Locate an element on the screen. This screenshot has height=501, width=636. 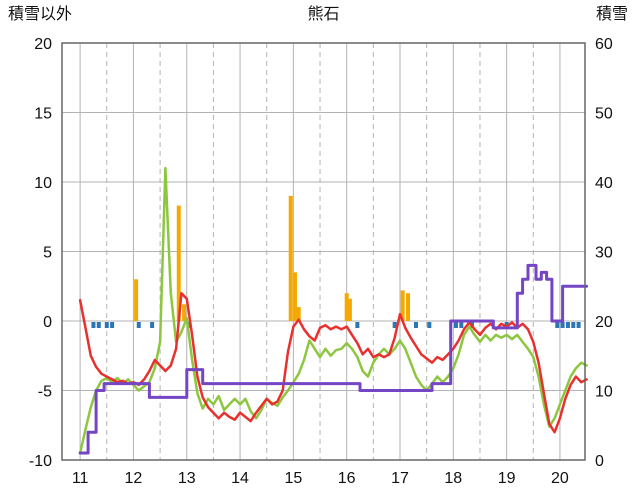
left-axis-tick-label: 15 is located at coordinates (43, 114).